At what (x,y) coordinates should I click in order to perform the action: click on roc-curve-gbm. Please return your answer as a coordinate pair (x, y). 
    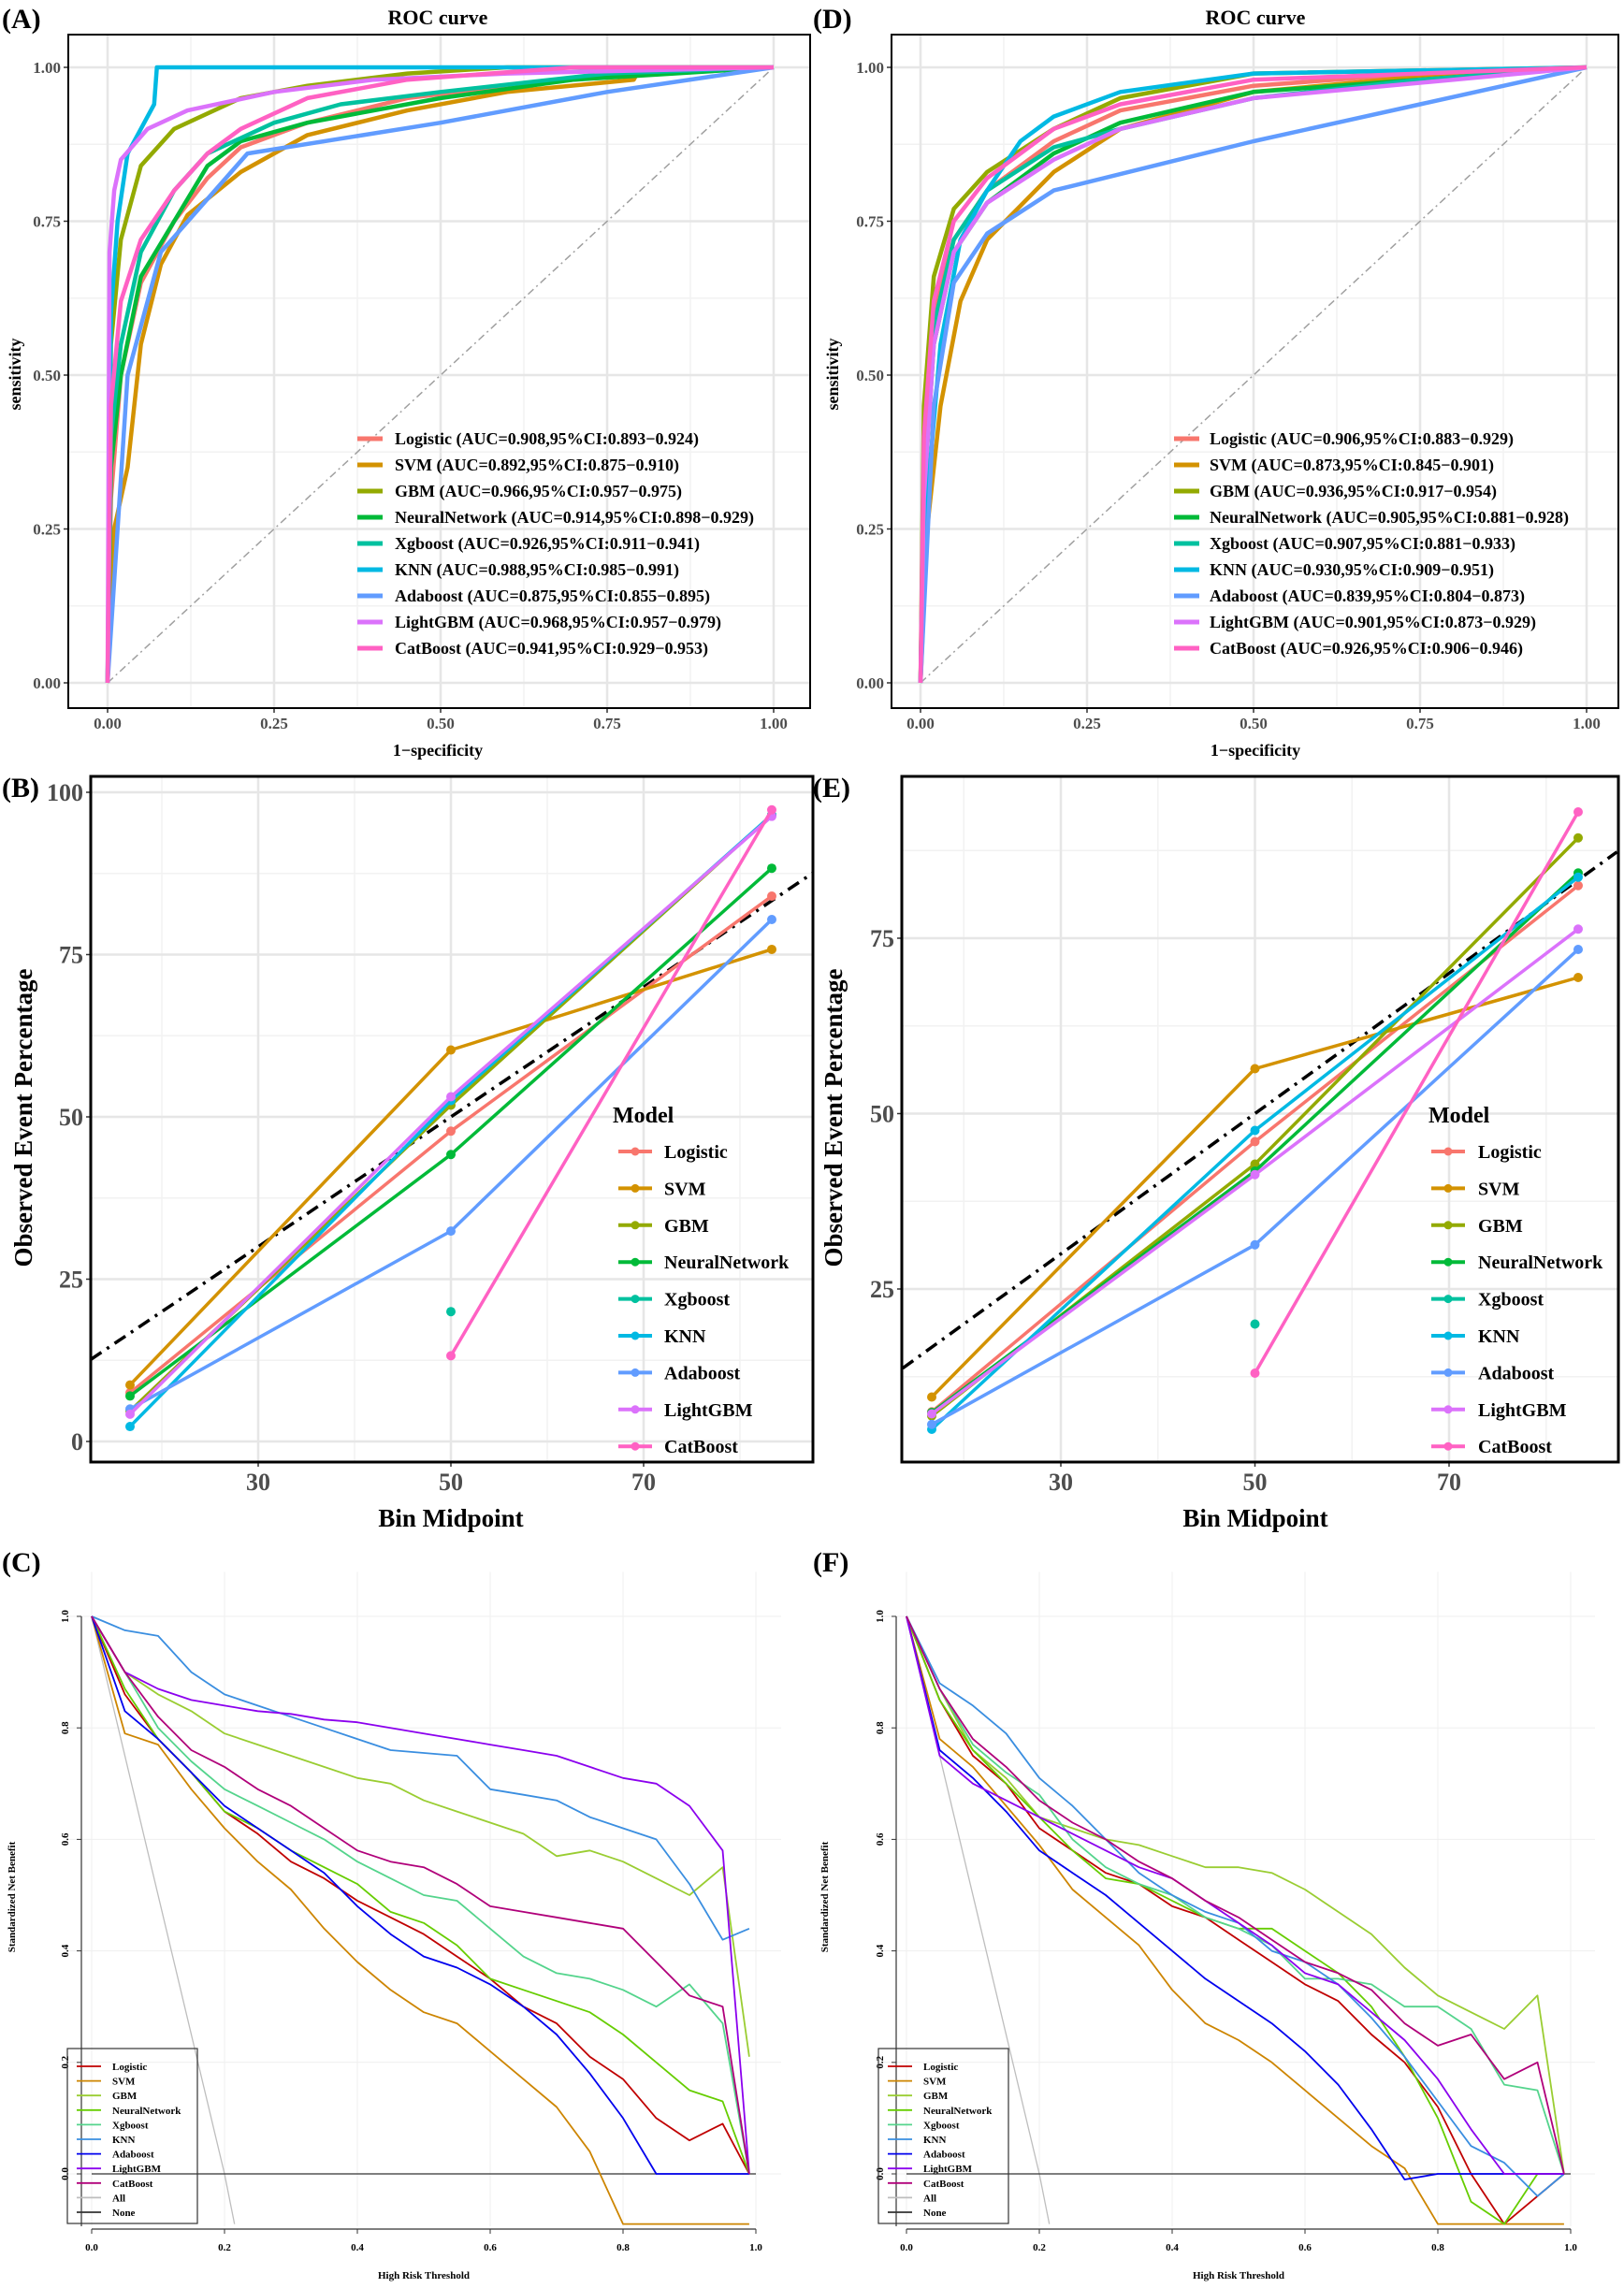
    Looking at the image, I should click on (439, 374).